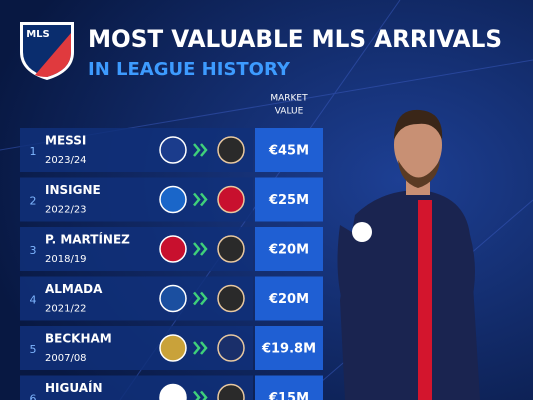 This screenshot has height=400, width=533. I want to click on season: 2021/22, so click(66, 309).